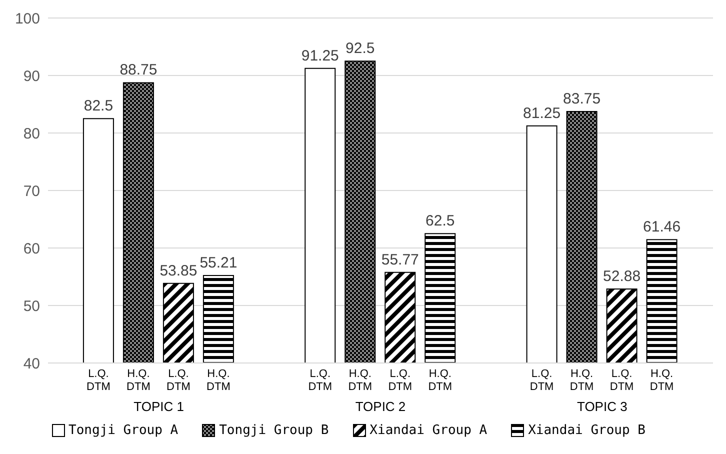 This screenshot has height=454, width=726. What do you see at coordinates (380, 406) in the screenshot?
I see `x-tick-label: TOPIC 2` at bounding box center [380, 406].